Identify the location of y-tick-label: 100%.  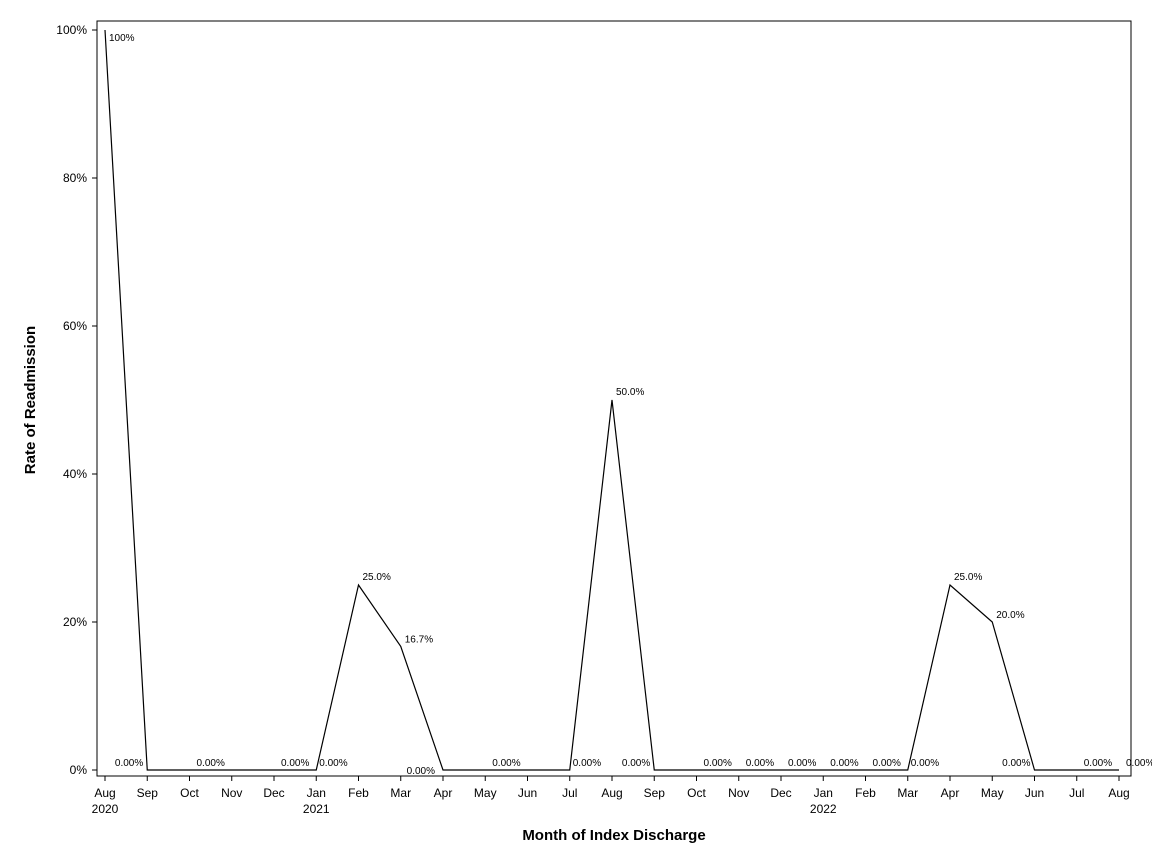
(71, 30).